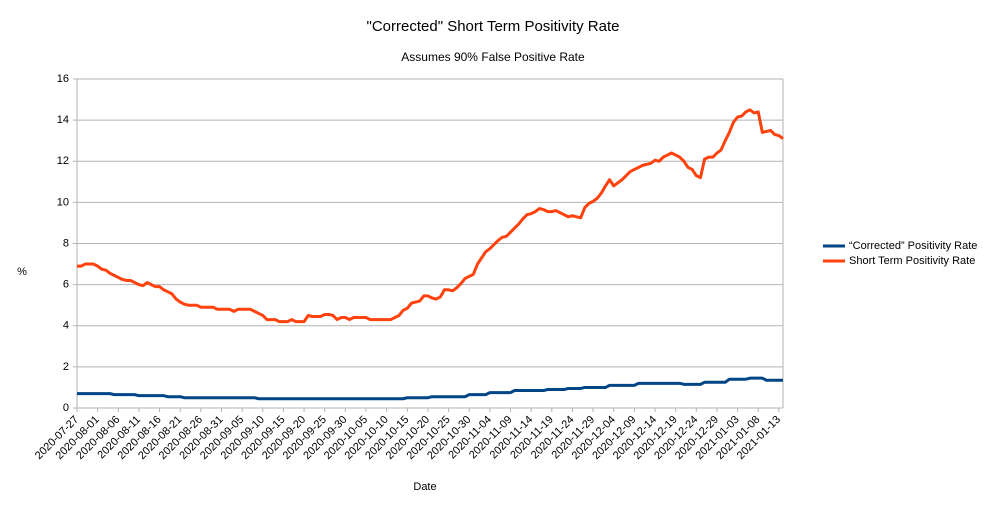  What do you see at coordinates (63, 202) in the screenshot?
I see `y-tick-label: 10` at bounding box center [63, 202].